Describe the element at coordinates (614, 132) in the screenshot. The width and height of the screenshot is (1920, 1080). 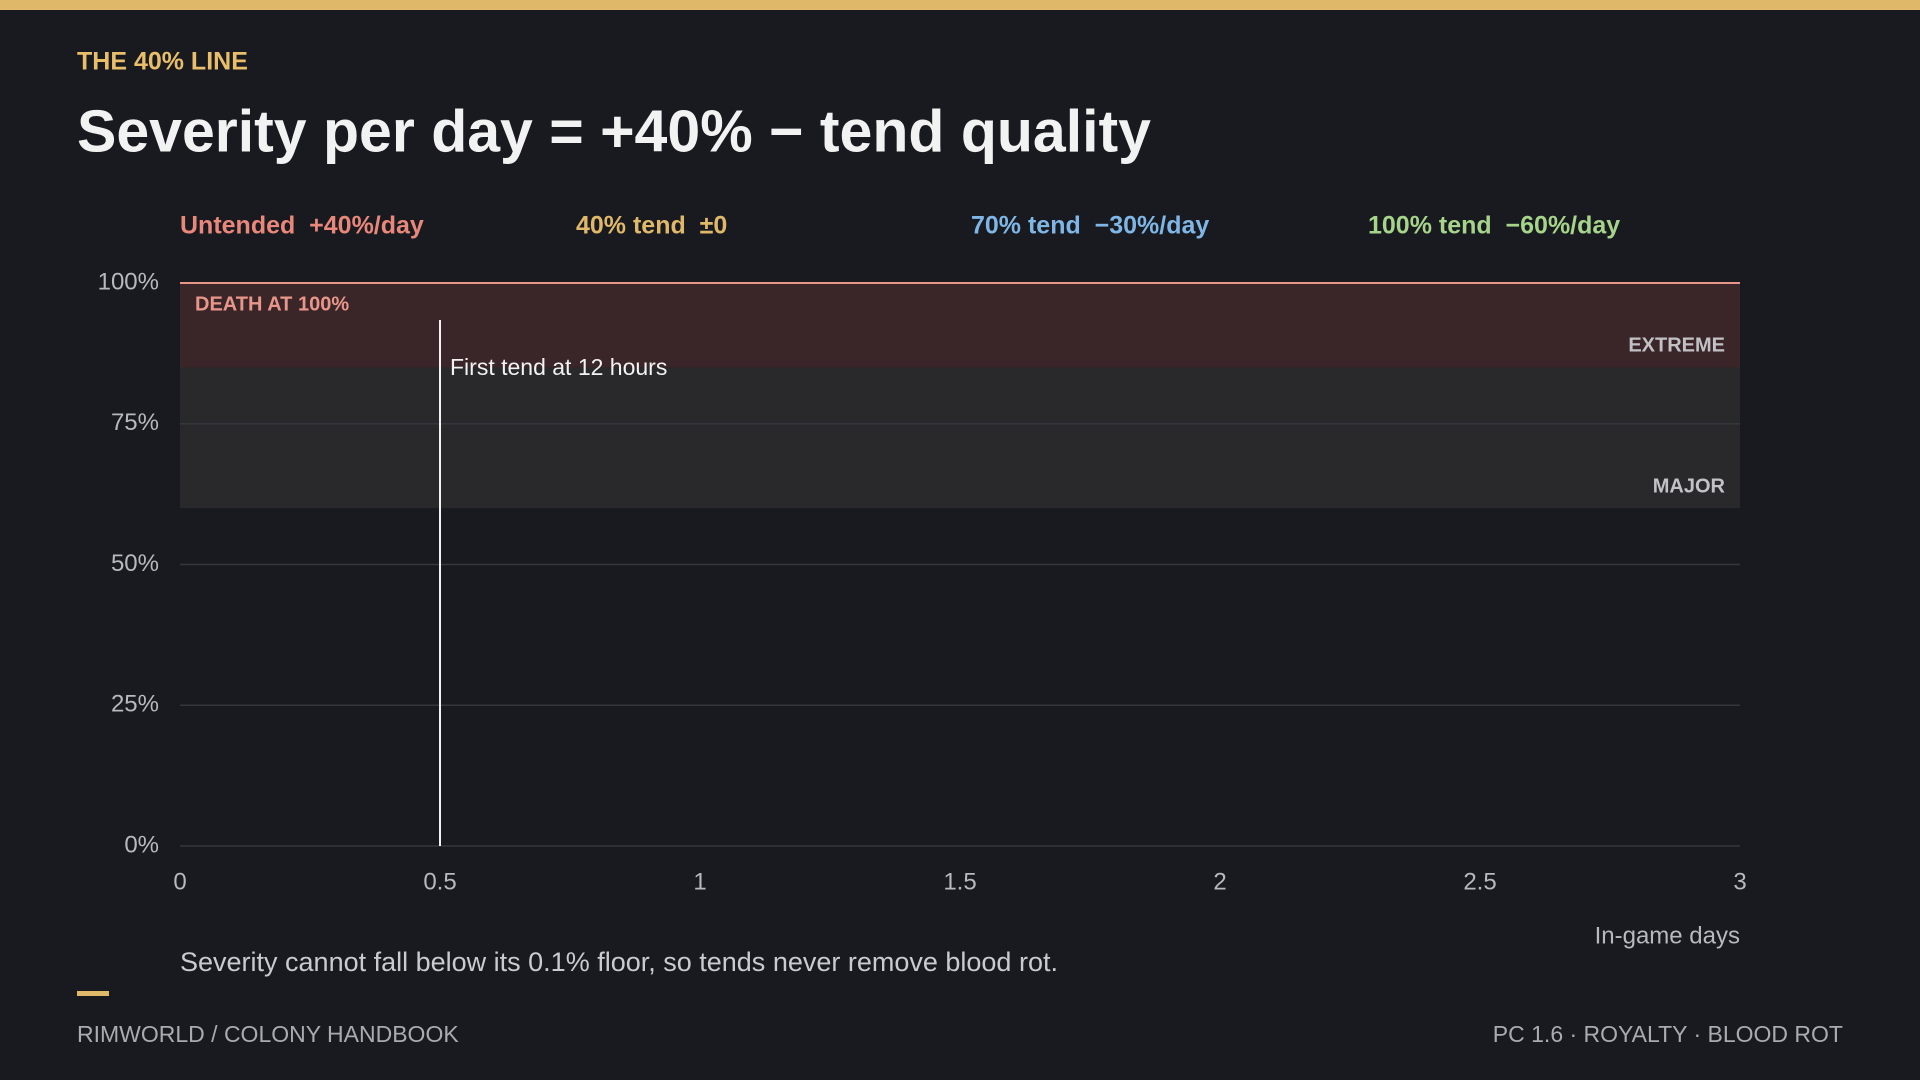
I see `chart-title: Severity per day = +40% − tend quality` at that location.